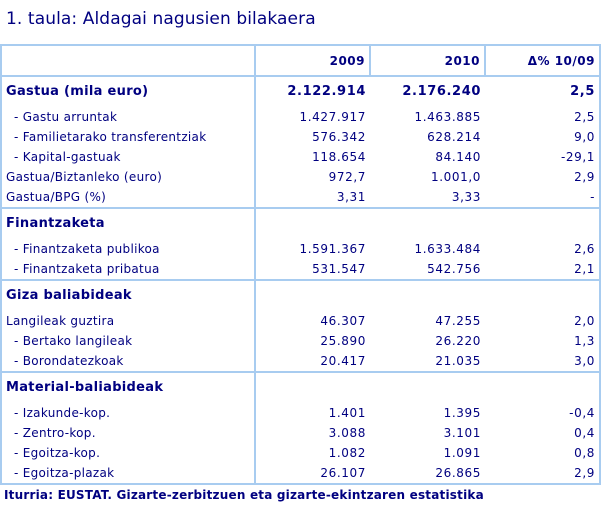 This screenshot has width=601, height=511. I want to click on value-2009: 25.890, so click(312, 341).